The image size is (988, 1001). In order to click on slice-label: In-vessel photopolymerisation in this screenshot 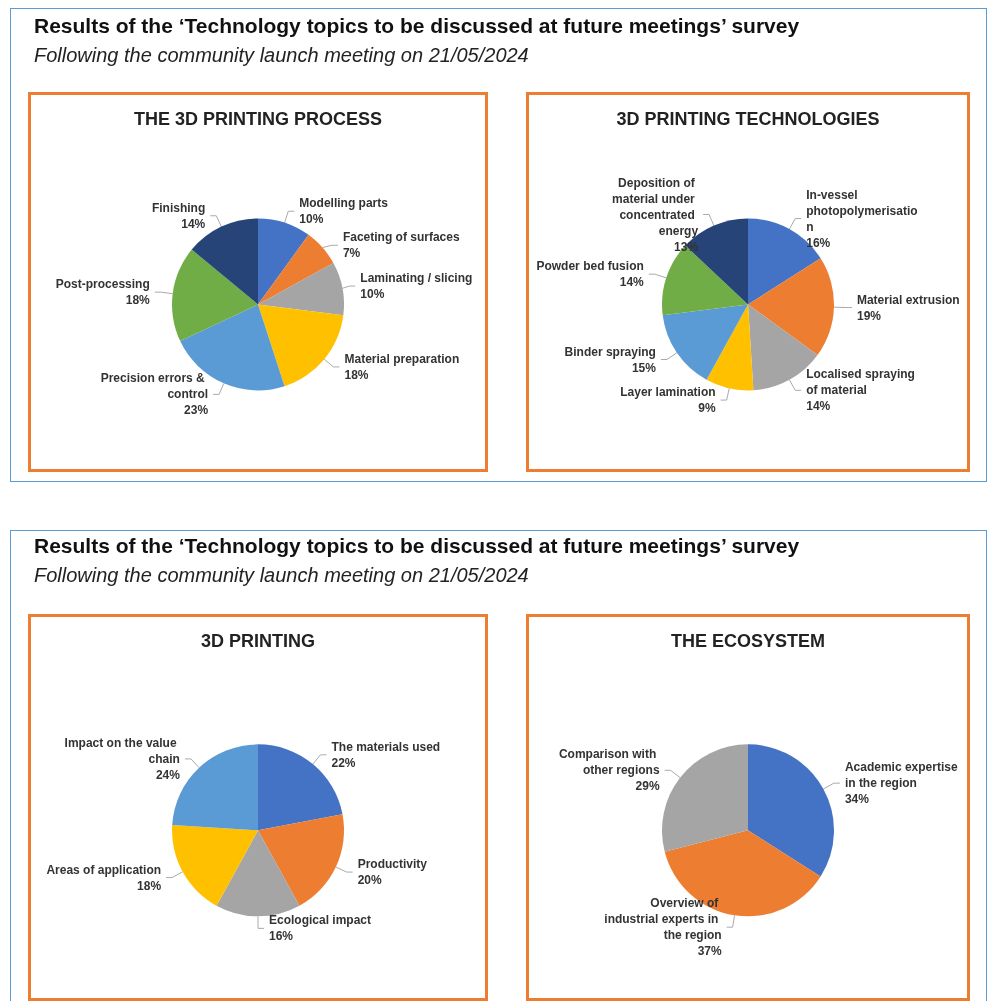, I will do `click(862, 210)`.